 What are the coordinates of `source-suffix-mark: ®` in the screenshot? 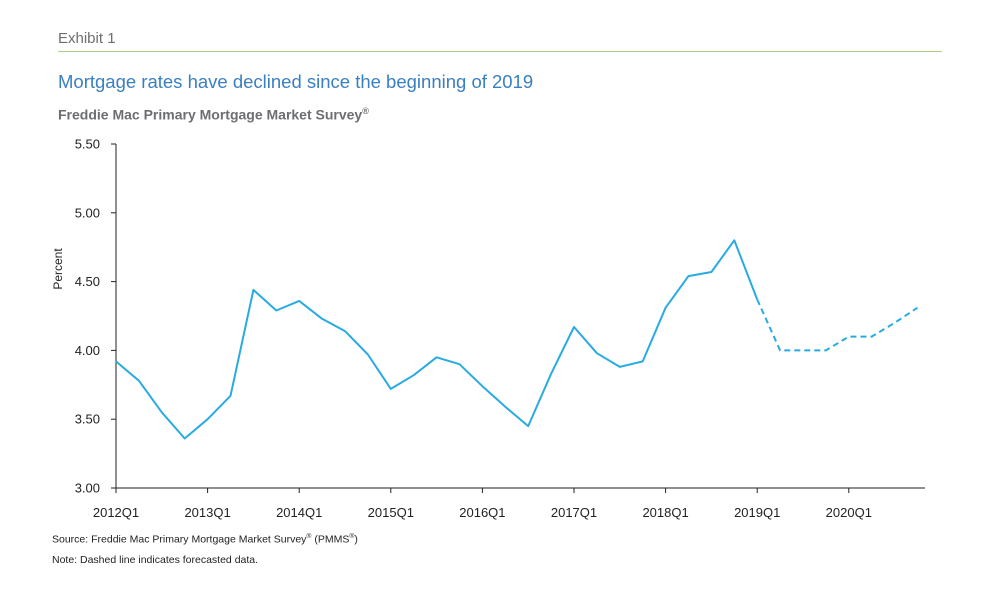 It's located at (352, 536).